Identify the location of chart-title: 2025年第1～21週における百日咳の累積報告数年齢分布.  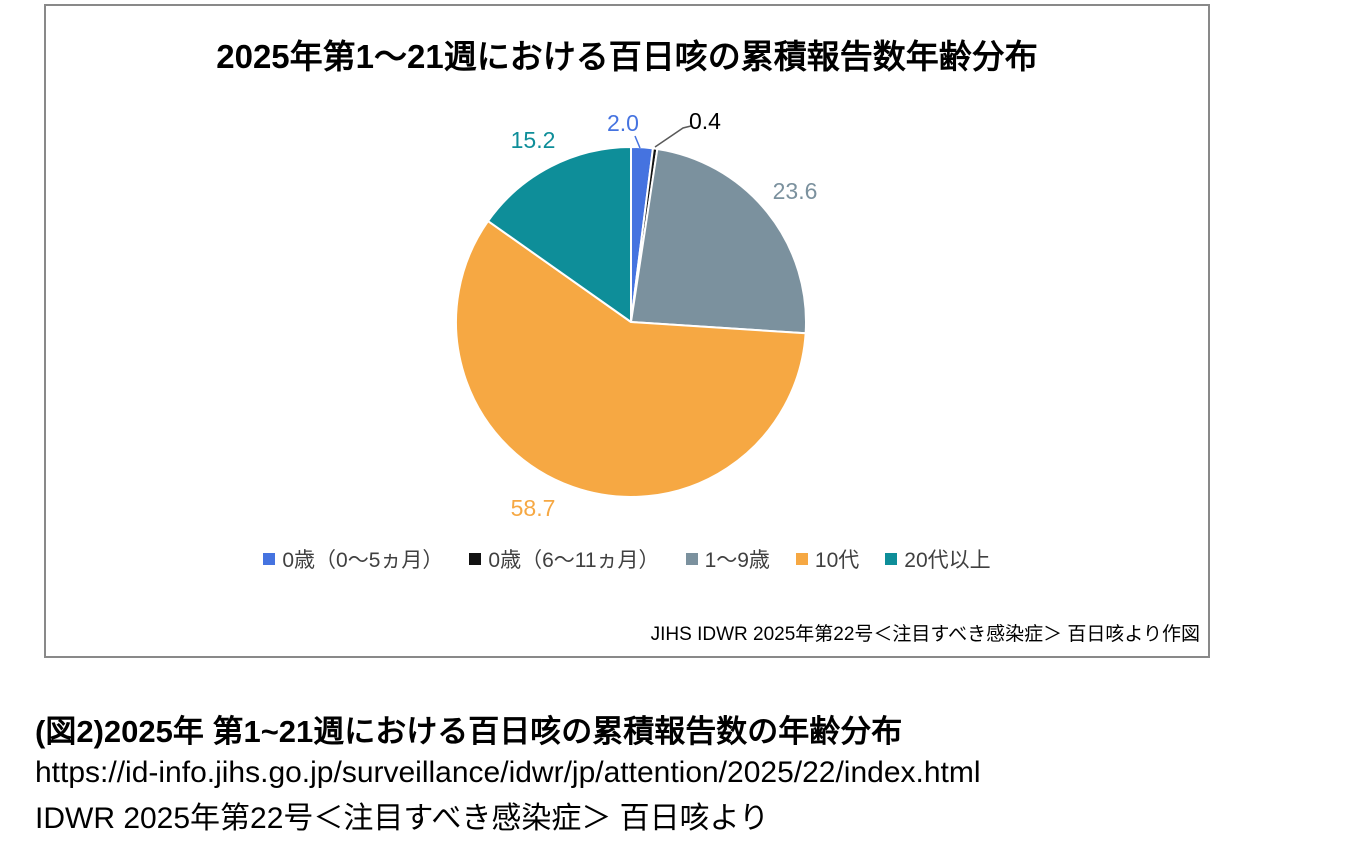
(627, 56).